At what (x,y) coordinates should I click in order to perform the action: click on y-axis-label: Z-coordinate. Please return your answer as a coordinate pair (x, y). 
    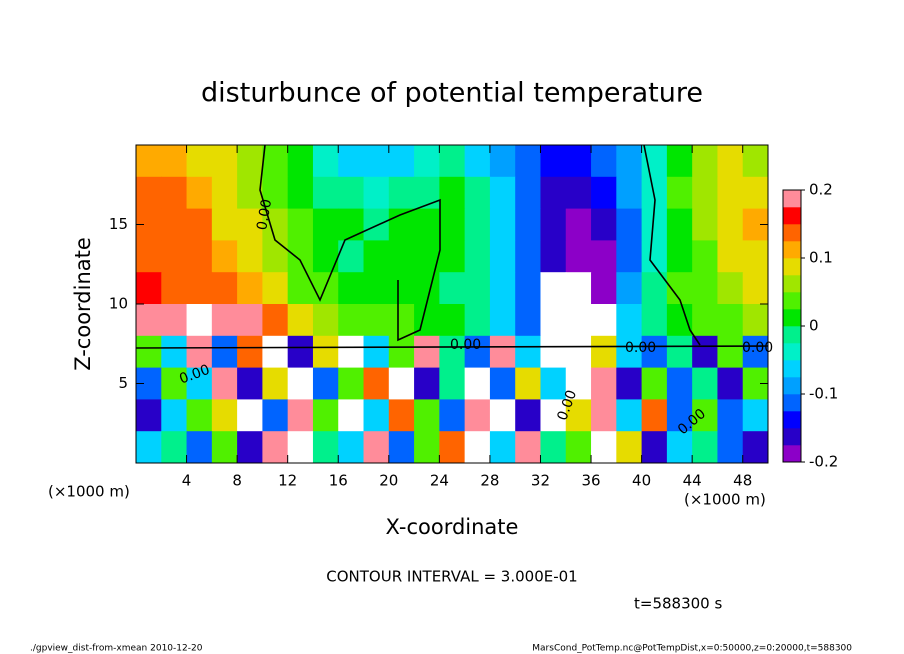
    Looking at the image, I should click on (83, 304).